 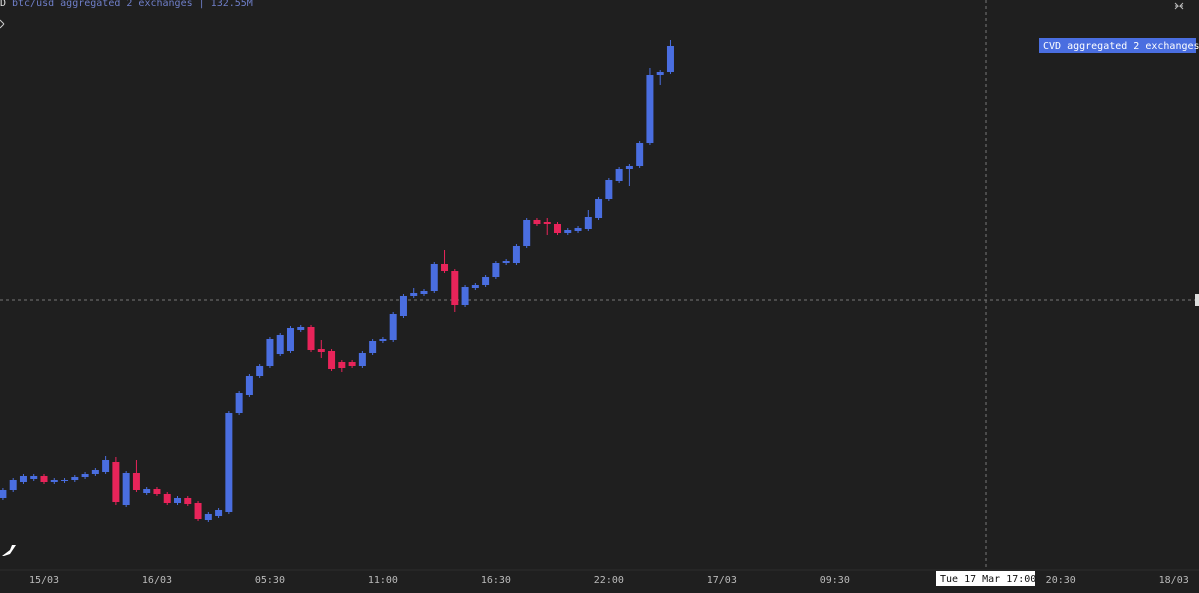 What do you see at coordinates (1174, 580) in the screenshot?
I see `x-tick-label: 18/03` at bounding box center [1174, 580].